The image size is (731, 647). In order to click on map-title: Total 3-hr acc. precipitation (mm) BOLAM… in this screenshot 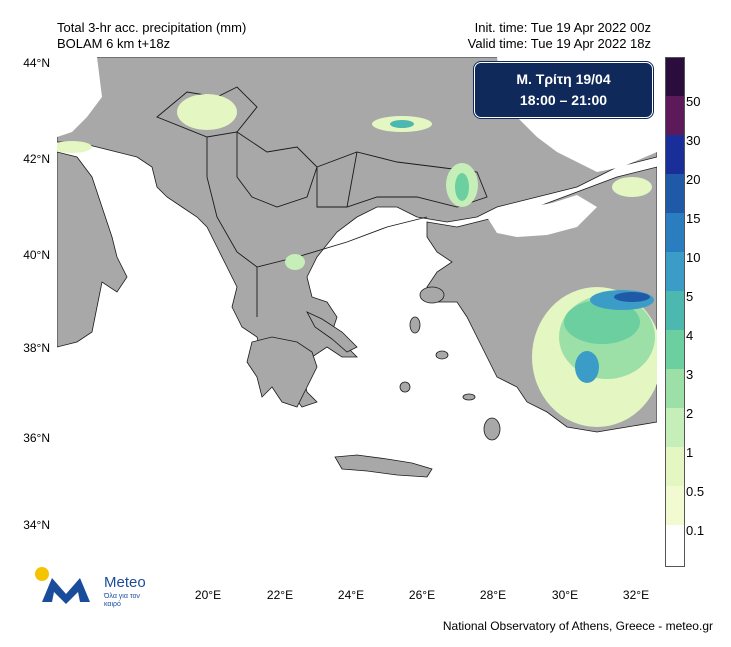, I will do `click(151, 36)`.